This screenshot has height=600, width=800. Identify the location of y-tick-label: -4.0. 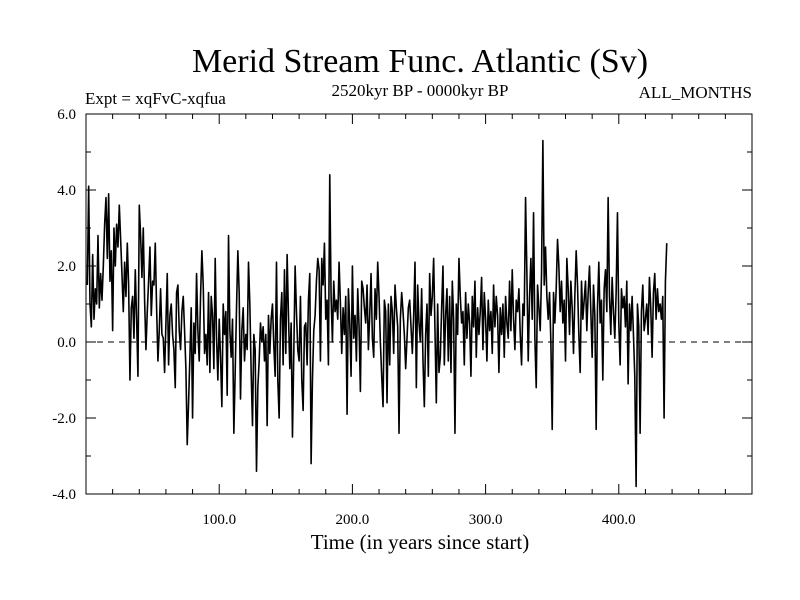
(64, 495).